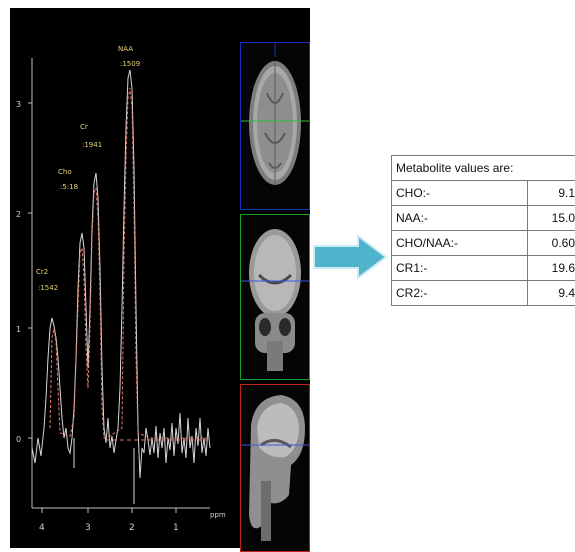 The image size is (575, 552). I want to click on brain-coronal-image, so click(275, 297).